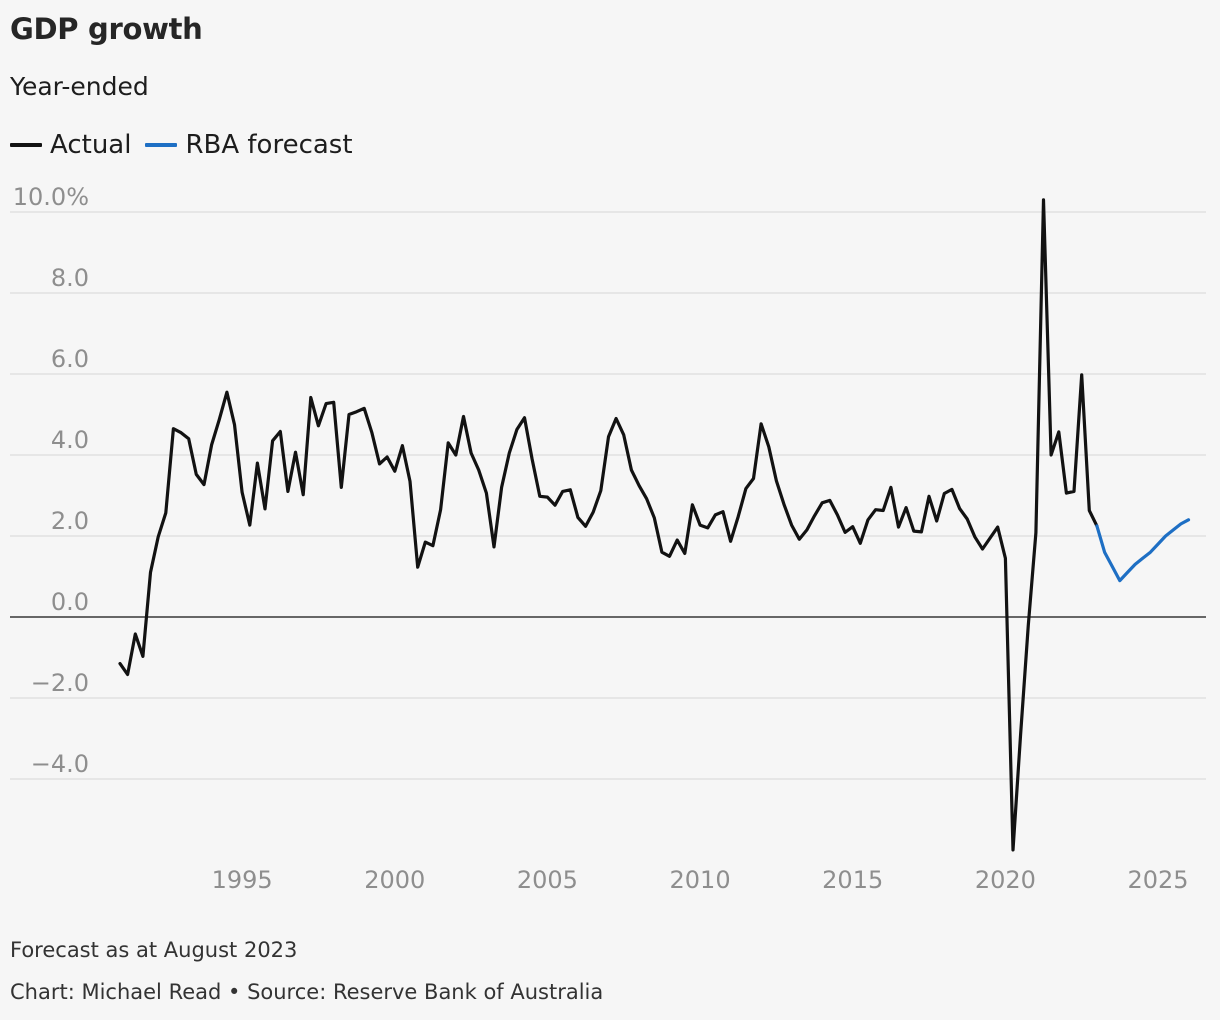 This screenshot has height=1020, width=1220. Describe the element at coordinates (154, 950) in the screenshot. I see `forecast-note: Forecast as at August 2023` at that location.